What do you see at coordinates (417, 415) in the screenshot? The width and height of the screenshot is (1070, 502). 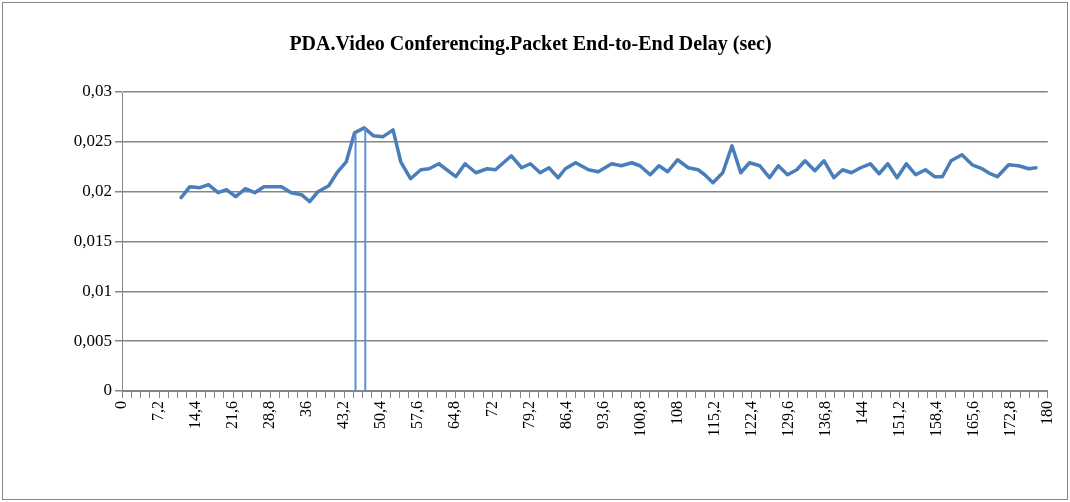 I see `x-tick-label: 57,6` at bounding box center [417, 415].